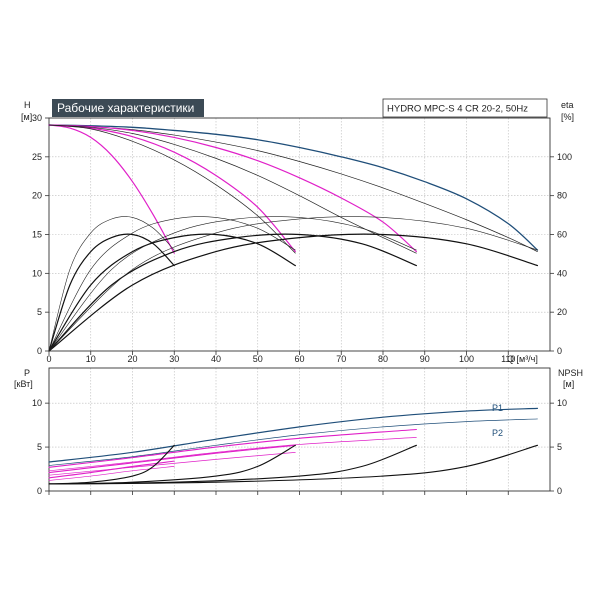  I want to click on x-axis-ticks: 0 10 20 30 40 50 60 70 80 90 100 110, so click(280, 357).